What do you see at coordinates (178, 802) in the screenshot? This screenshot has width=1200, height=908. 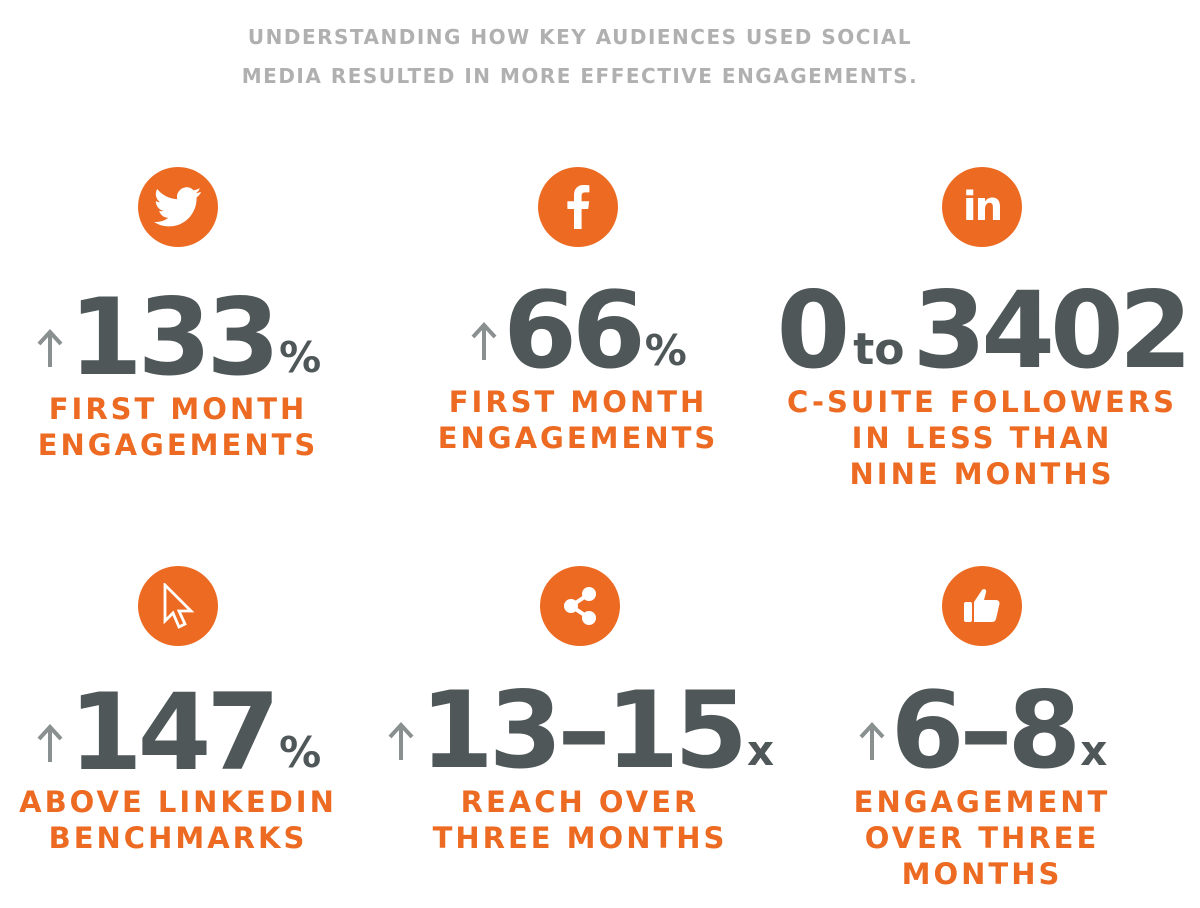 I see `stat-label-line: ABOVE LINKEDIN` at bounding box center [178, 802].